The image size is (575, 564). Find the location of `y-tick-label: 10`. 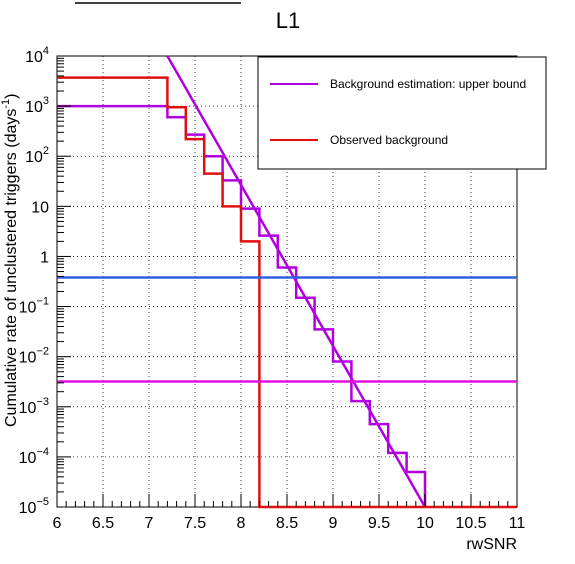

y-tick-label: 10 is located at coordinates (40, 207).